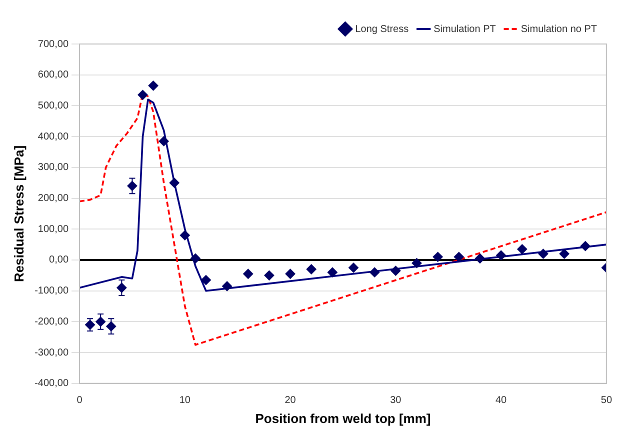 Image resolution: width=623 pixels, height=437 pixels. I want to click on y-tick-label: -100,00, so click(51, 291).